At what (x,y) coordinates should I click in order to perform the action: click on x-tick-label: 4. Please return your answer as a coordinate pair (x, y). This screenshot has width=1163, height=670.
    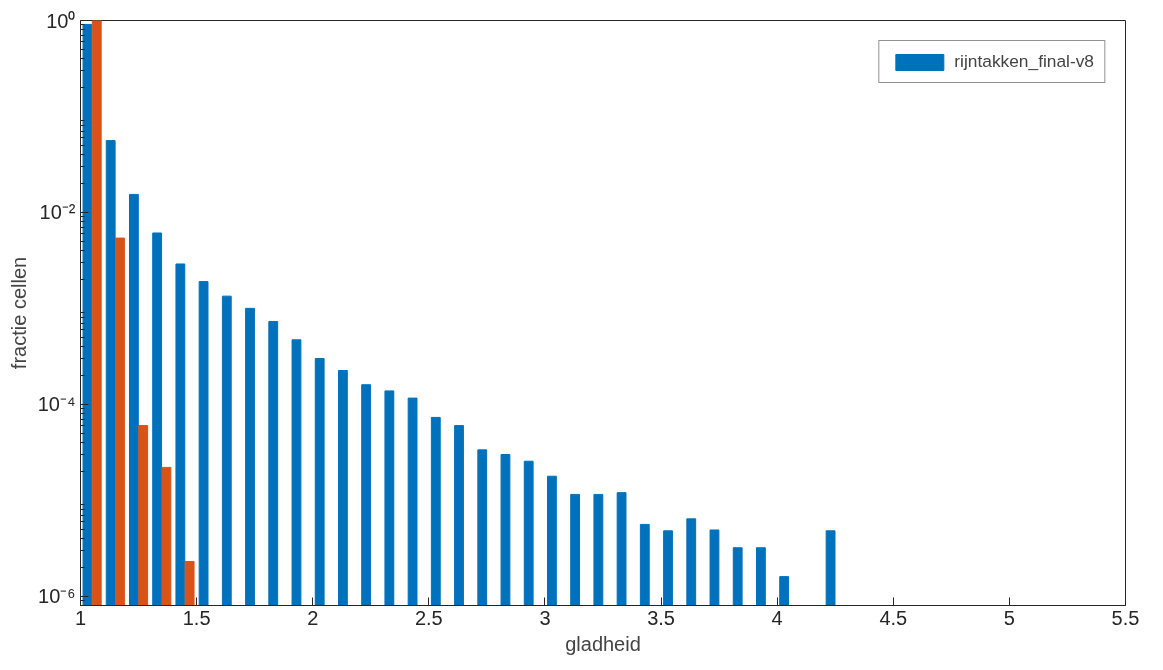
    Looking at the image, I should click on (777, 617).